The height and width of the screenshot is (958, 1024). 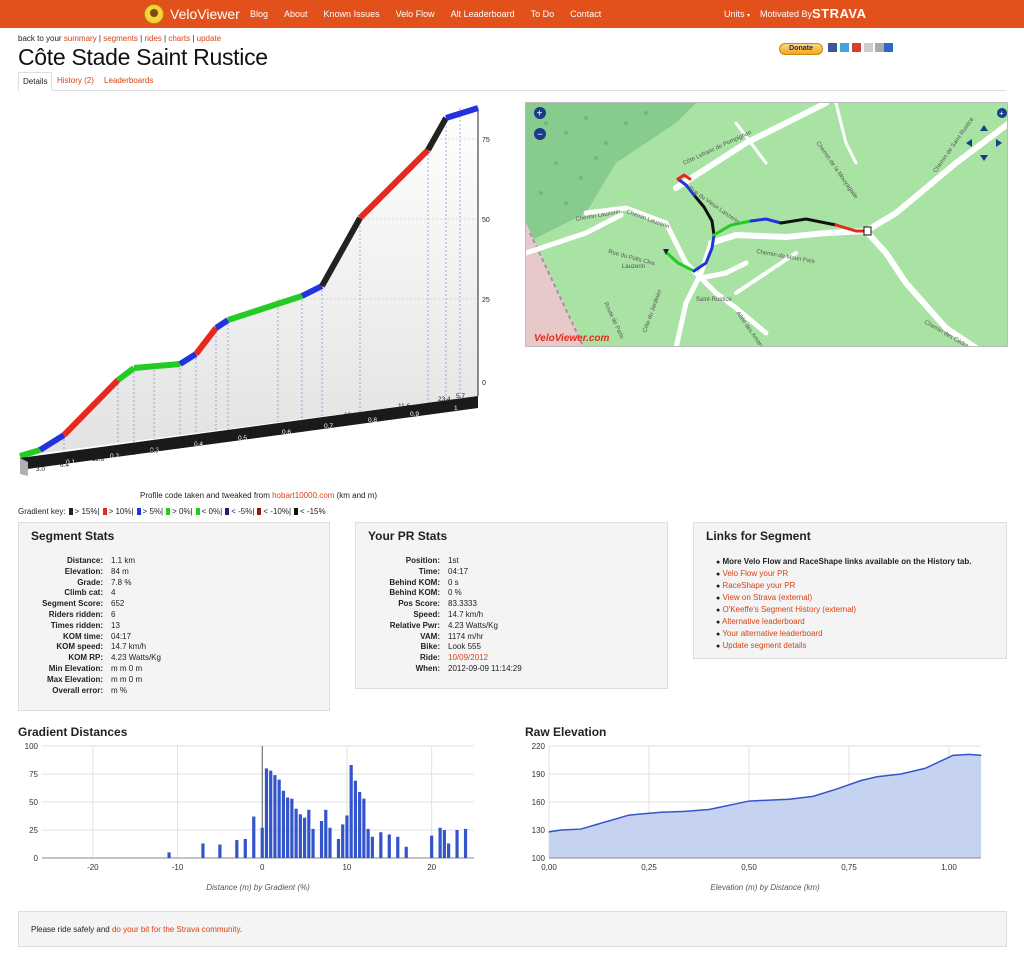 What do you see at coordinates (466, 636) in the screenshot?
I see `stat-value: 1174 m/hr` at bounding box center [466, 636].